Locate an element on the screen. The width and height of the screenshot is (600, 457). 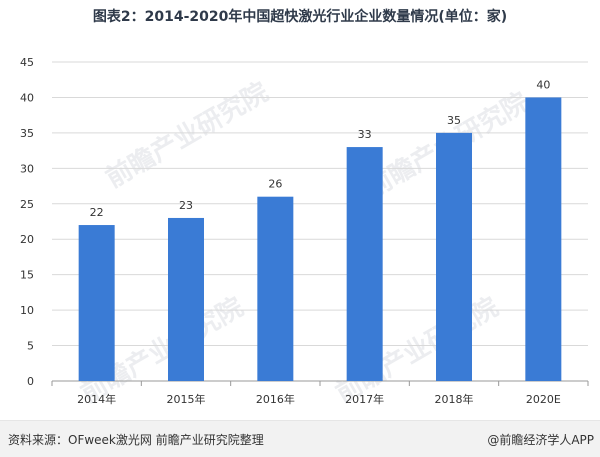
brand-label: @前瞻经济学人APP is located at coordinates (540, 439).